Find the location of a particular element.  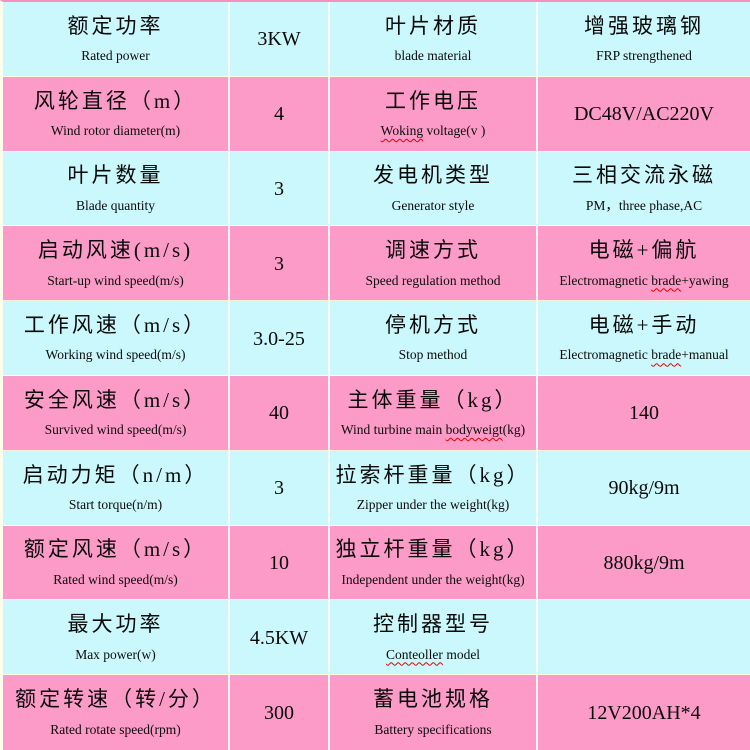

label-text: Blade quantity is located at coordinates (115, 205).